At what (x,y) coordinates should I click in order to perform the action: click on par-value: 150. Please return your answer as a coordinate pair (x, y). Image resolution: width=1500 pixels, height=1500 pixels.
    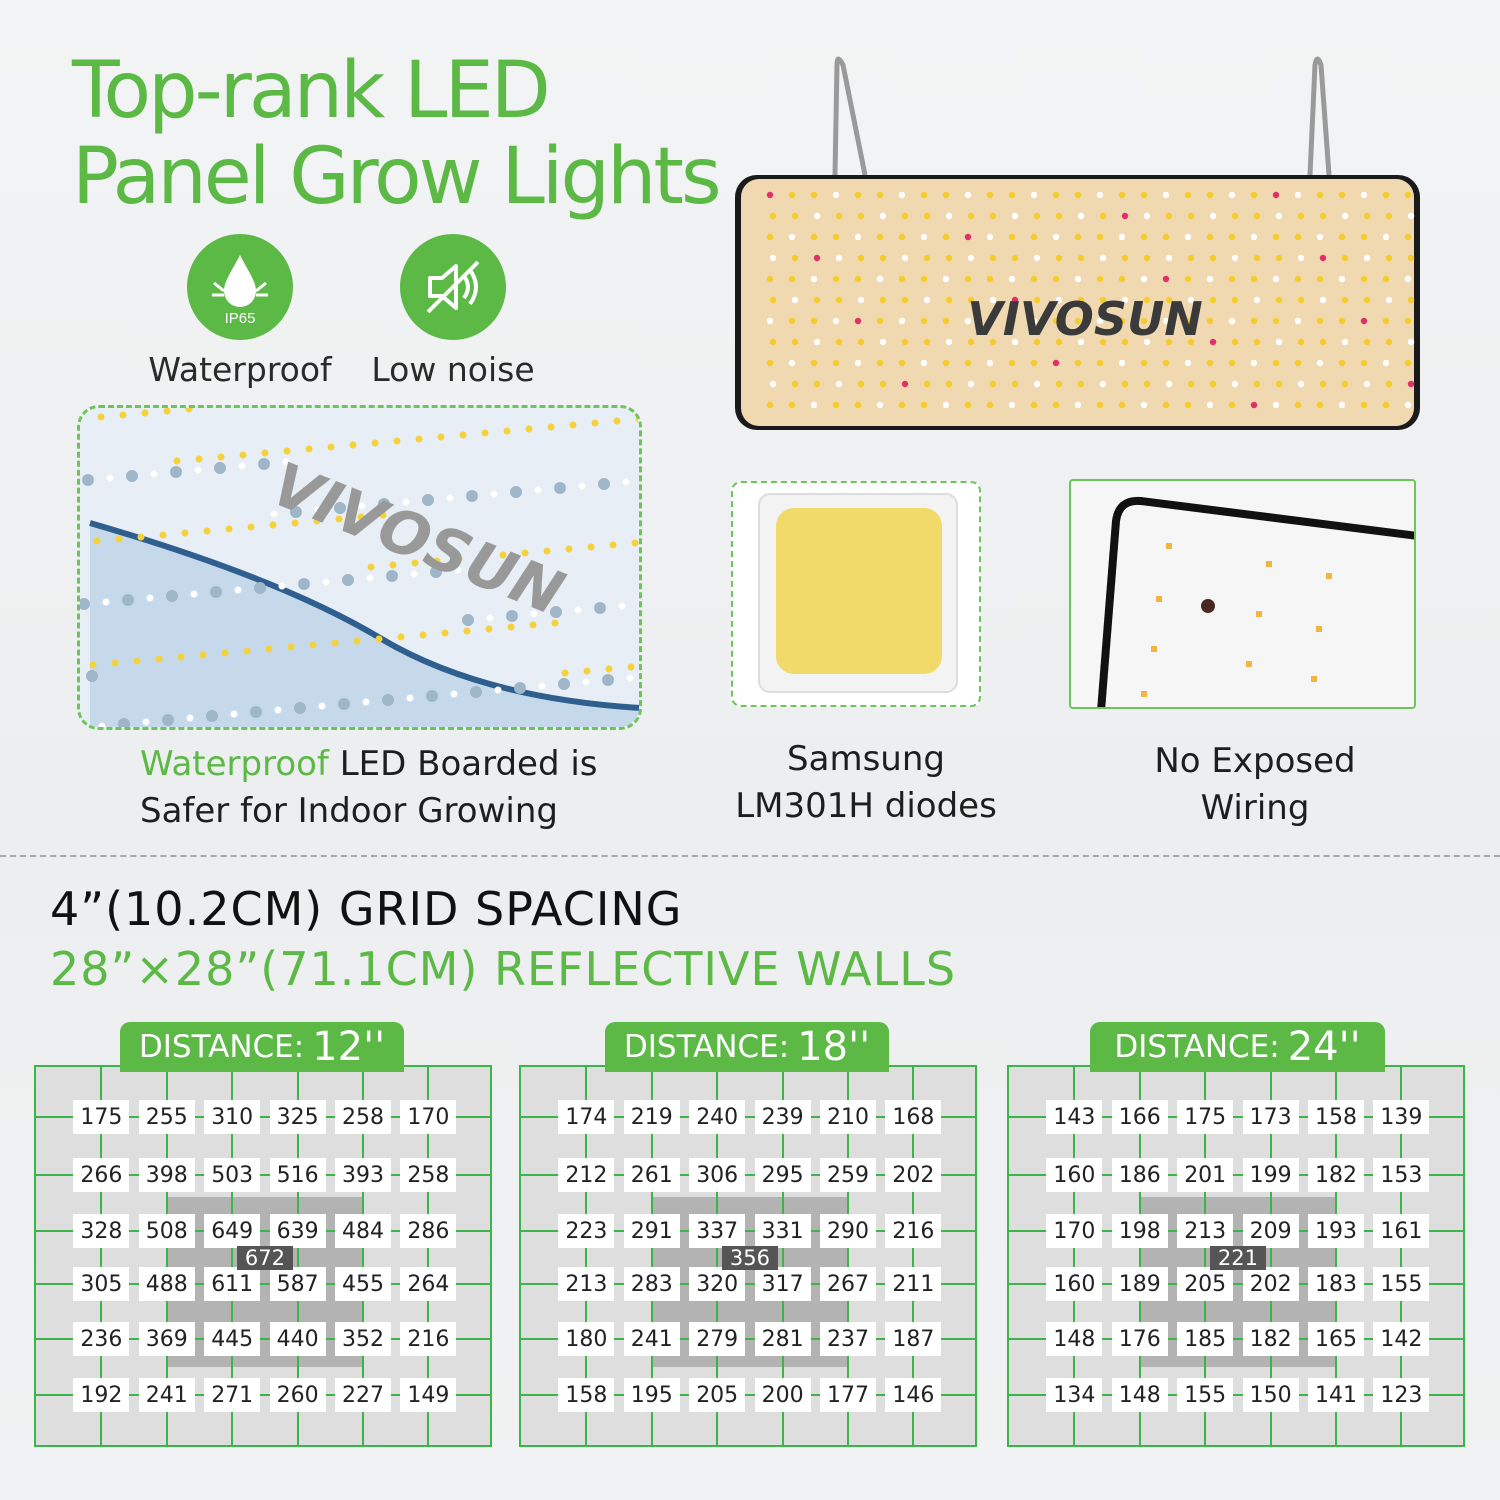
    Looking at the image, I should click on (1270, 1395).